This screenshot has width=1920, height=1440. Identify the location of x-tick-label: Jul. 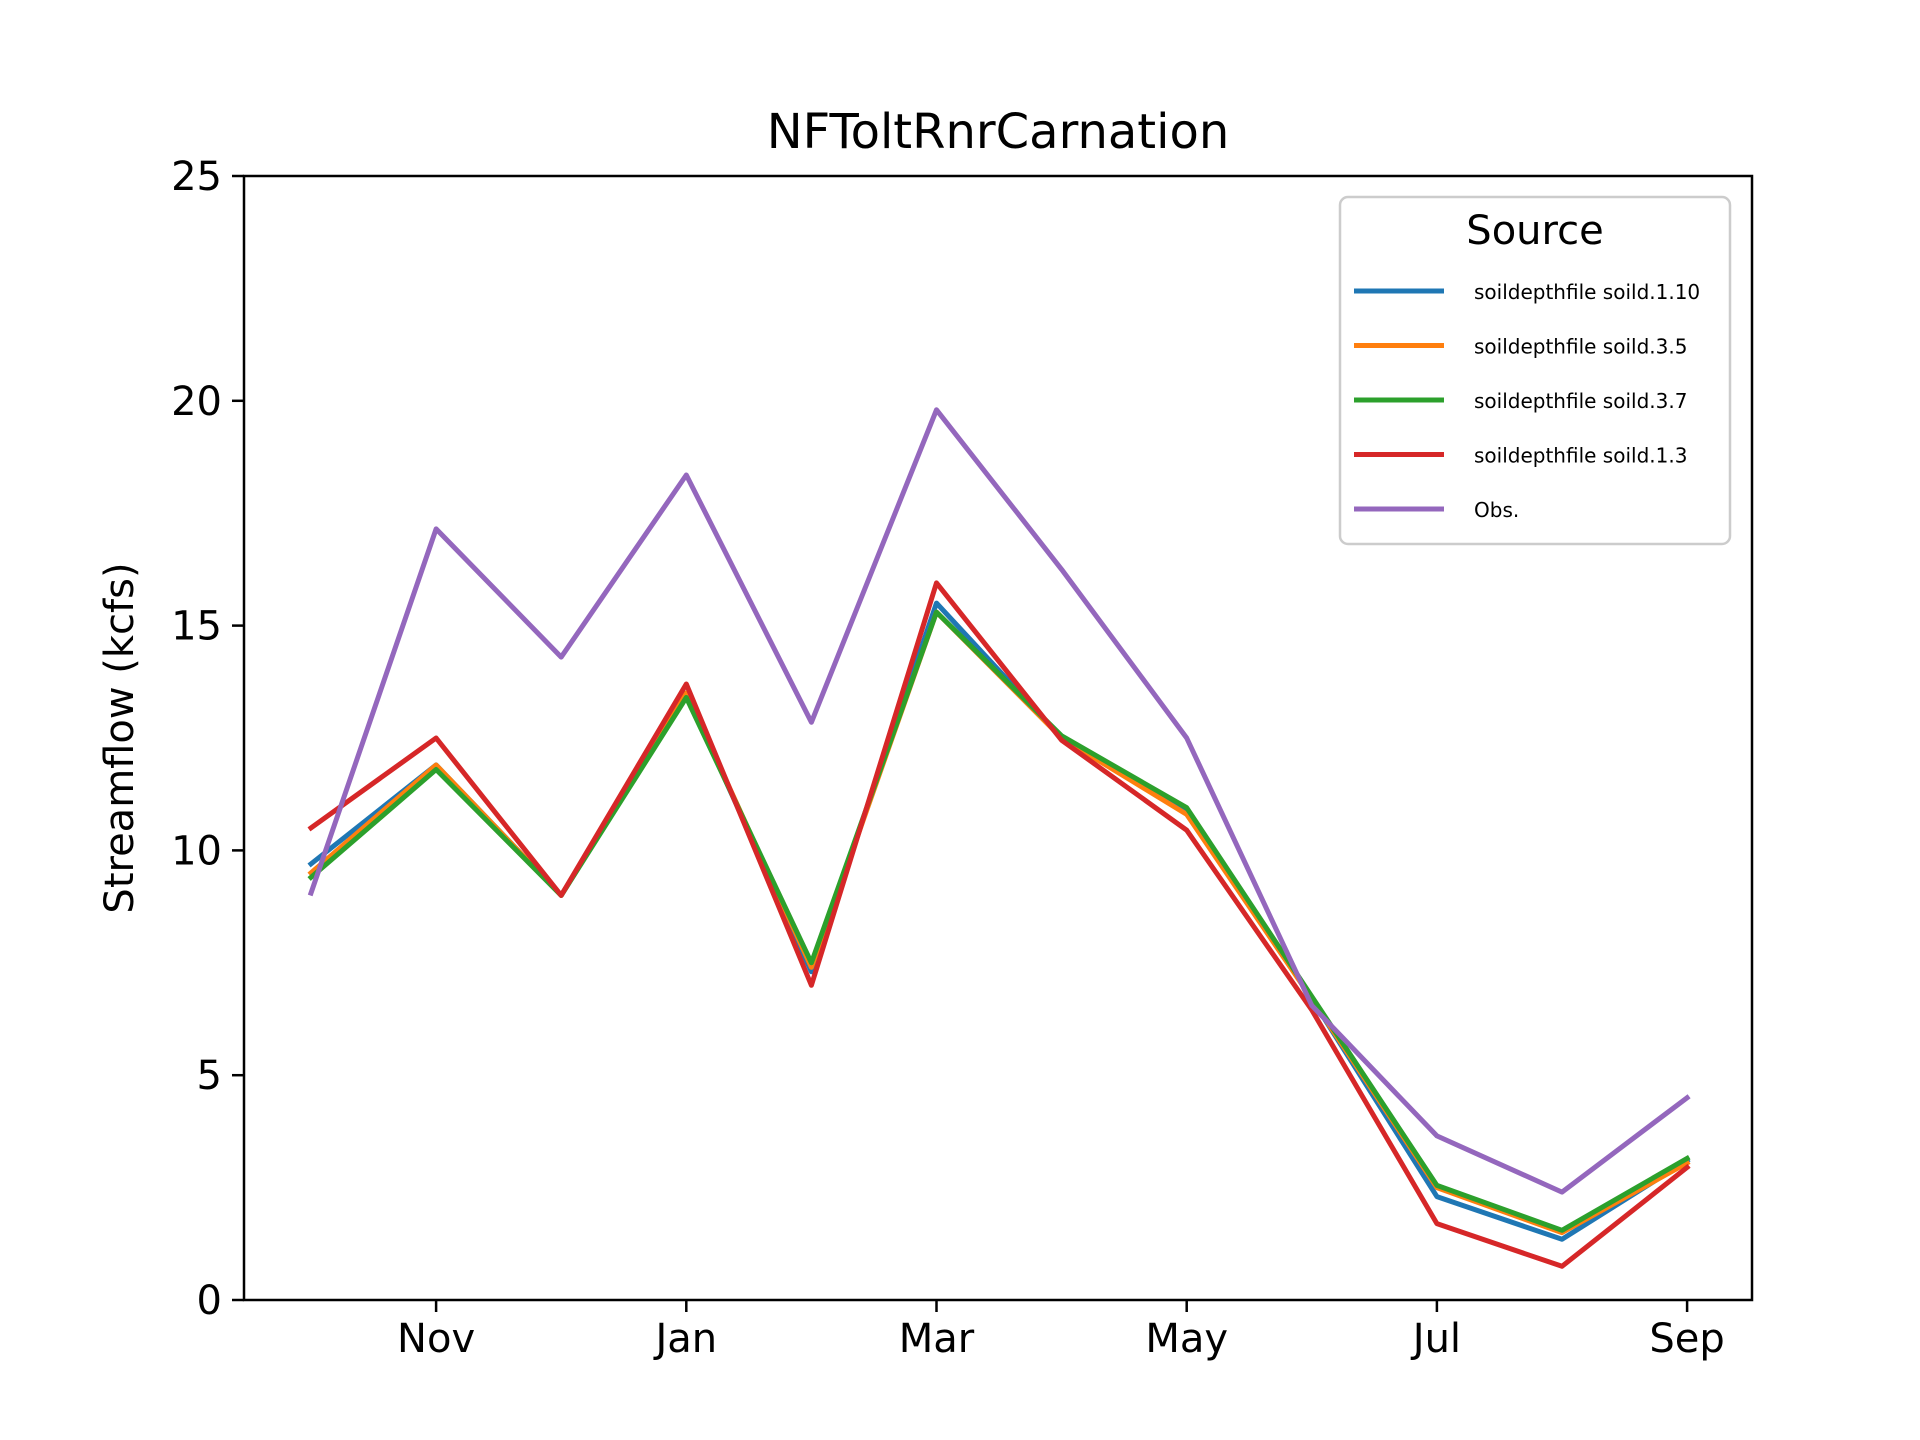
(1435, 1339).